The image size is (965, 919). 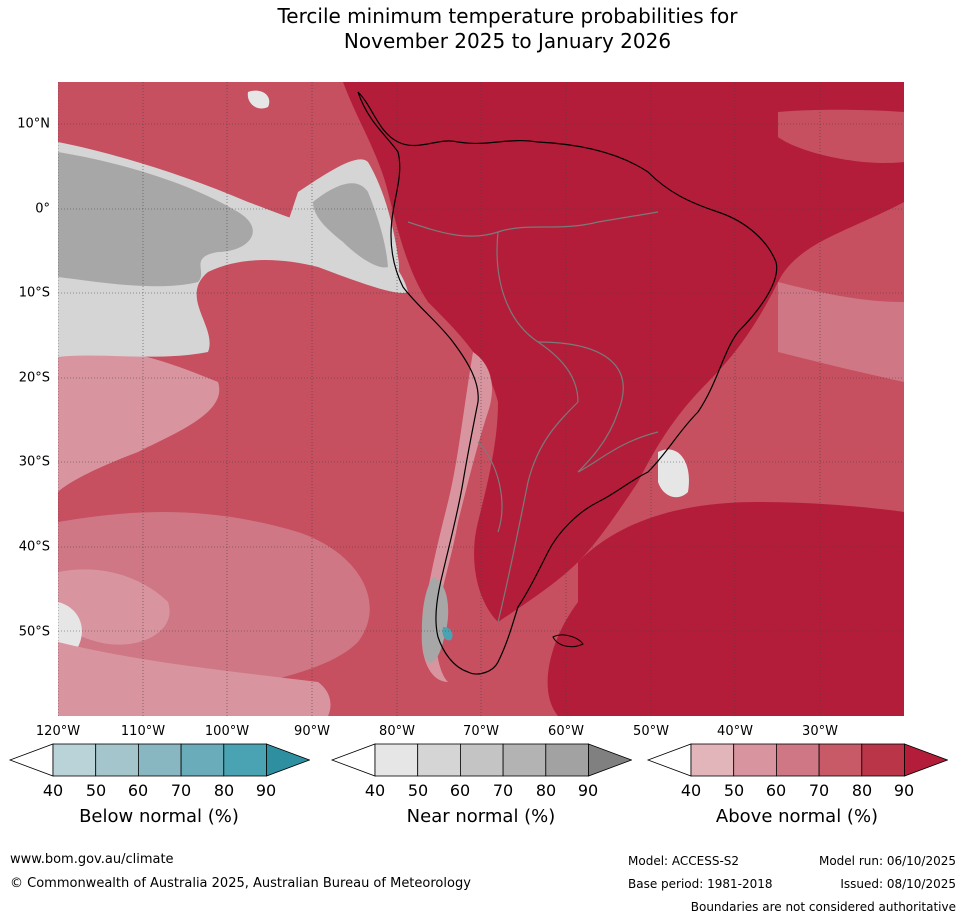 What do you see at coordinates (224, 790) in the screenshot?
I see `below-tick-80: 80` at bounding box center [224, 790].